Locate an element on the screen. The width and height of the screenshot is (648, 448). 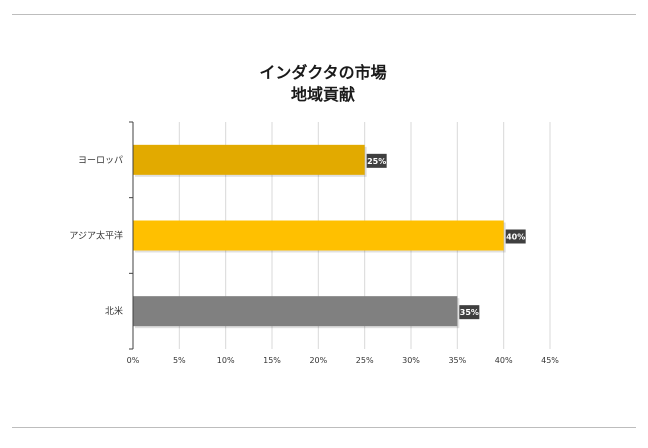
chart-title-line-1: インダクタの市場 is located at coordinates (322, 72).